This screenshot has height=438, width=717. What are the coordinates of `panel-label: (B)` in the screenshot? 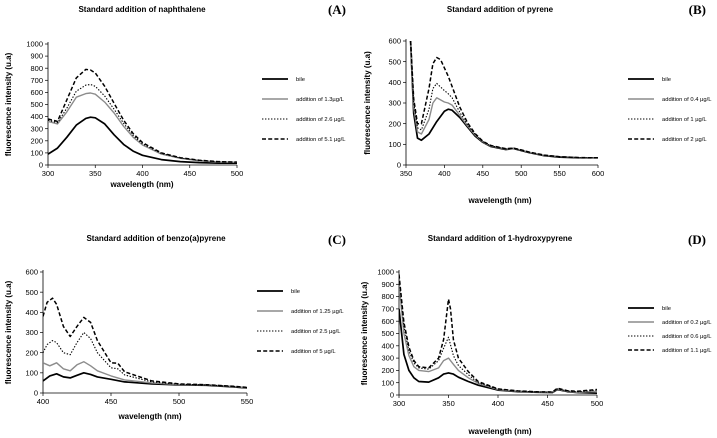 It's located at (697, 9).